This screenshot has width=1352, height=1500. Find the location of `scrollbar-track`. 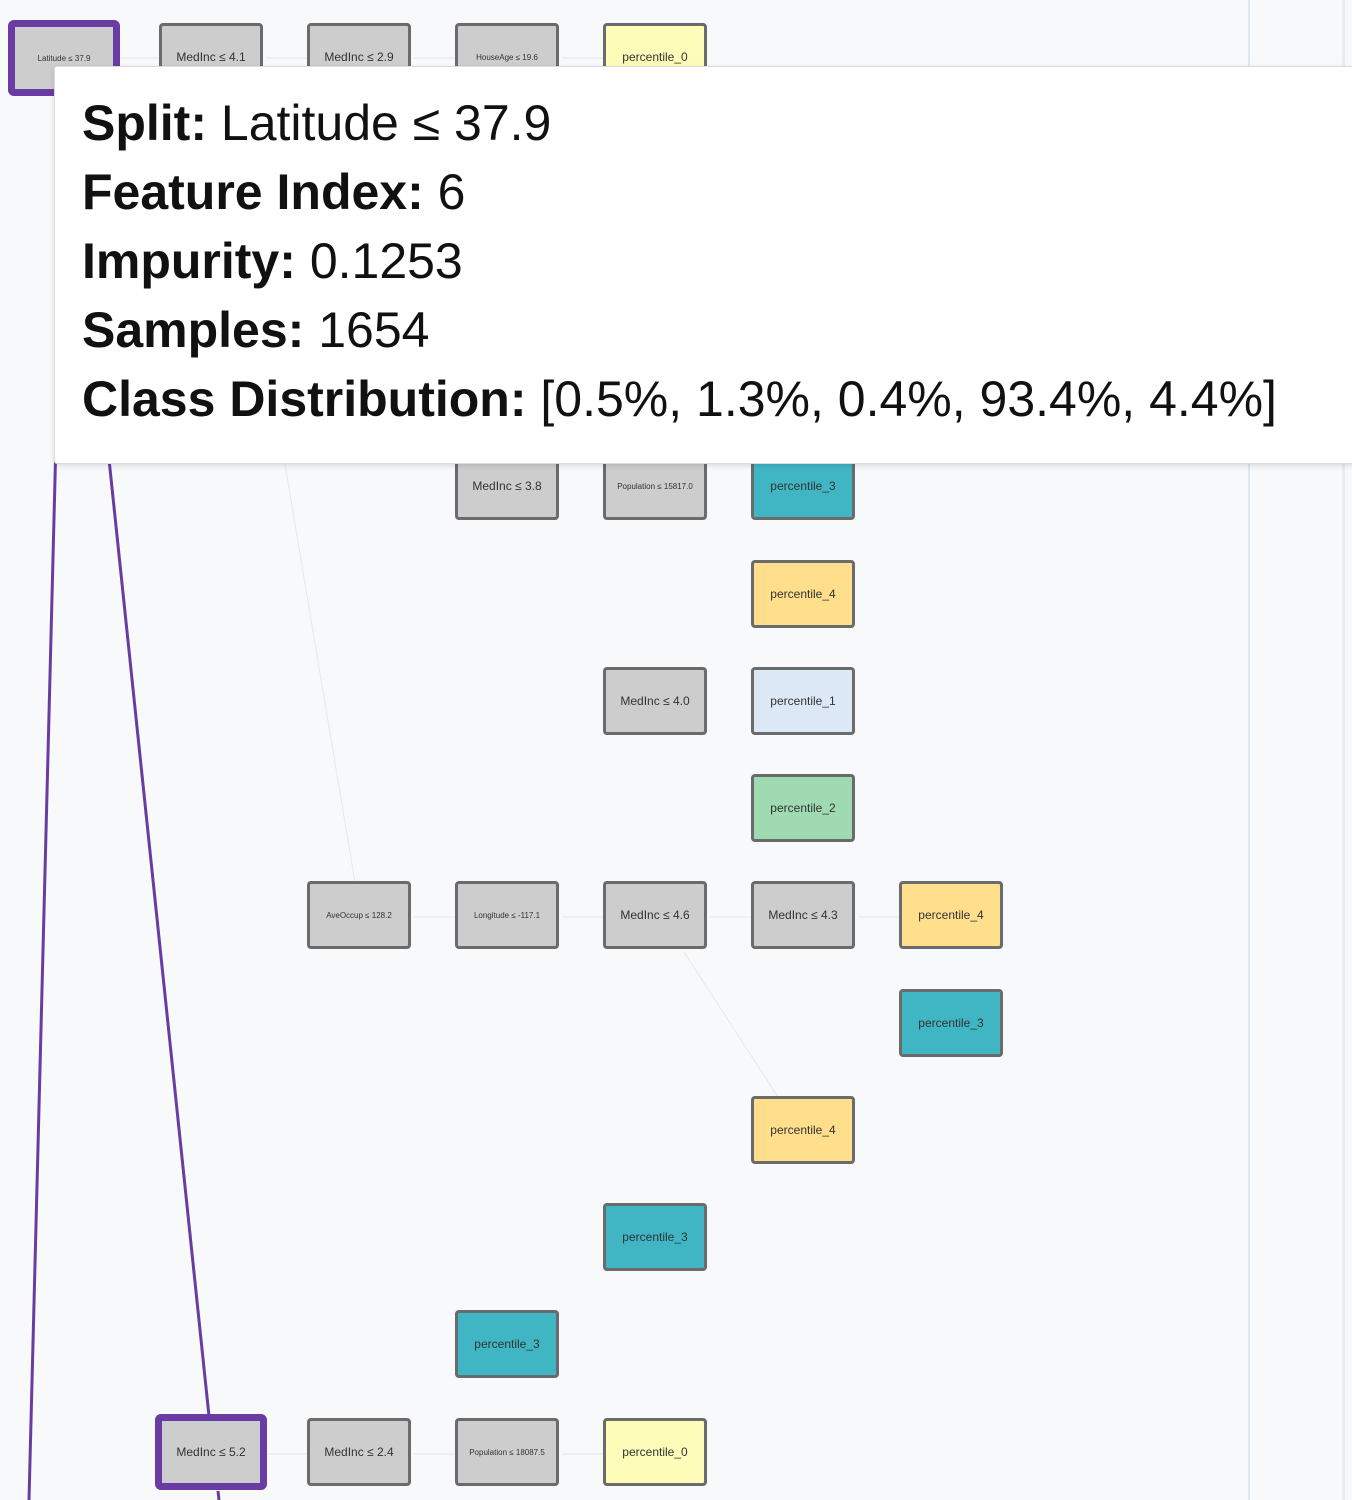

scrollbar-track is located at coordinates (1343, 750).